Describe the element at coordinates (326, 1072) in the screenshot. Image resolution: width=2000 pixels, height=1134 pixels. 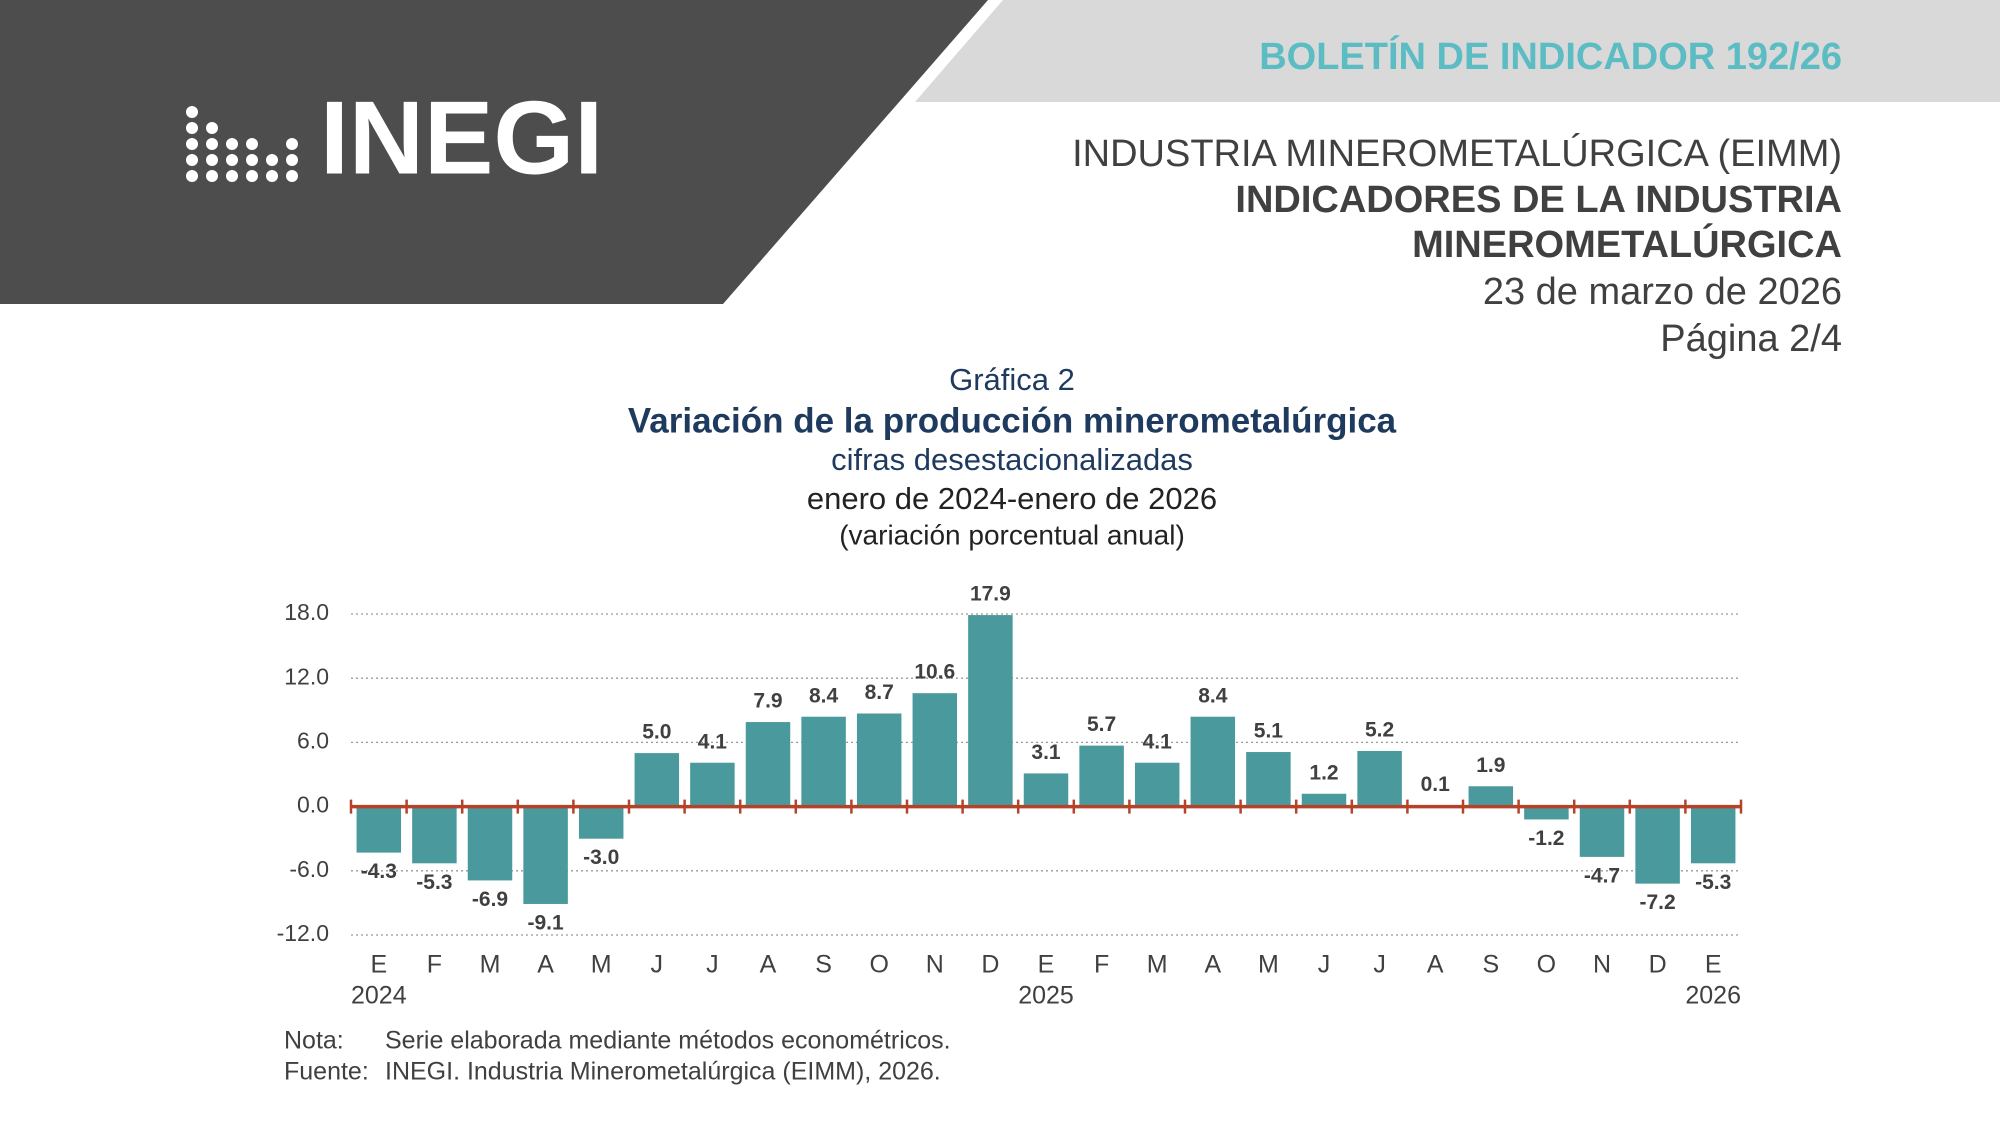
I see `note-key: Fuente:` at that location.